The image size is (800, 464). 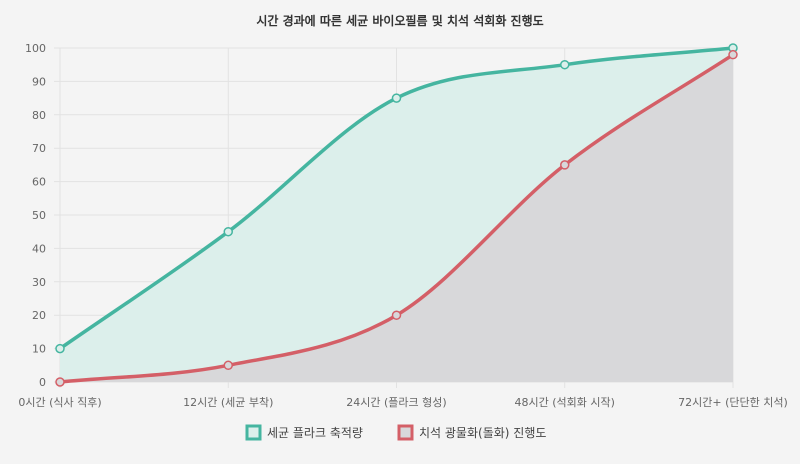 I want to click on x-tick-label: 24시간 (플라크 형성), so click(x=396, y=402).